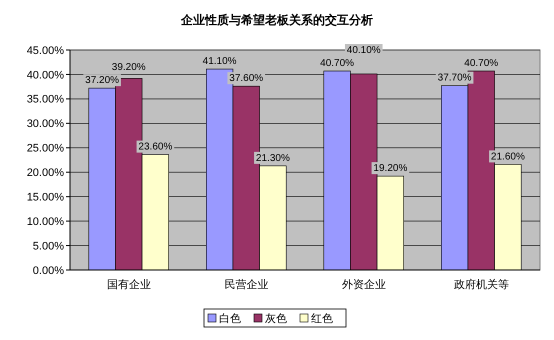  Describe the element at coordinates (45, 100) in the screenshot. I see `y-tick-label: 35.00%` at that location.